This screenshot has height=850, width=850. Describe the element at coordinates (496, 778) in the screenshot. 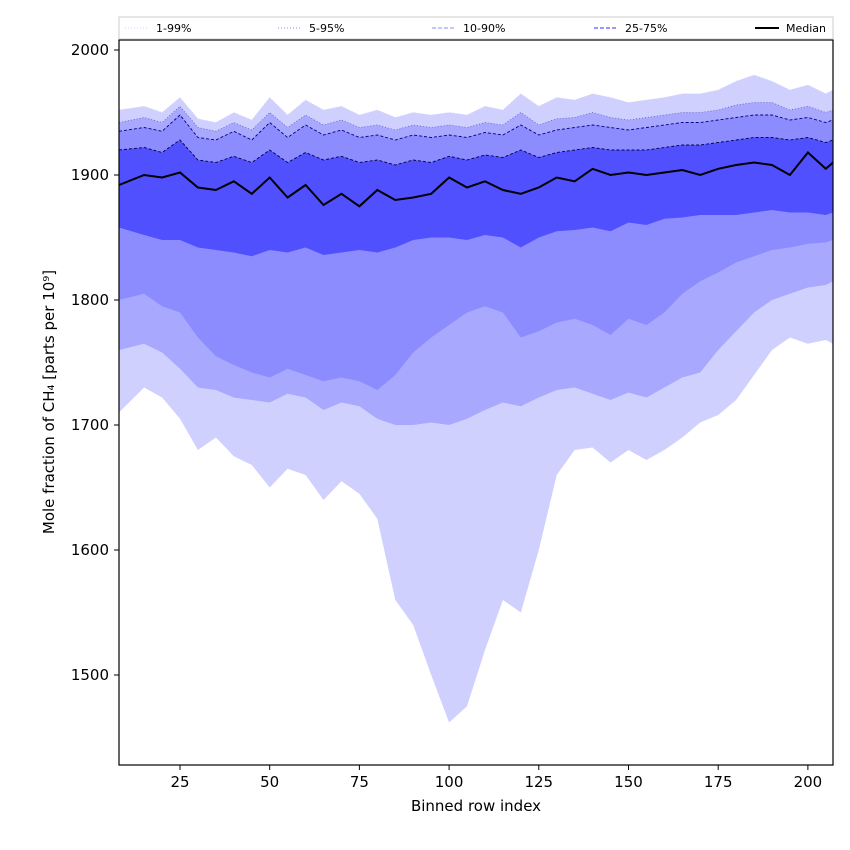

I see `x-axis: 25 50 75 100 125 150 175 200` at that location.